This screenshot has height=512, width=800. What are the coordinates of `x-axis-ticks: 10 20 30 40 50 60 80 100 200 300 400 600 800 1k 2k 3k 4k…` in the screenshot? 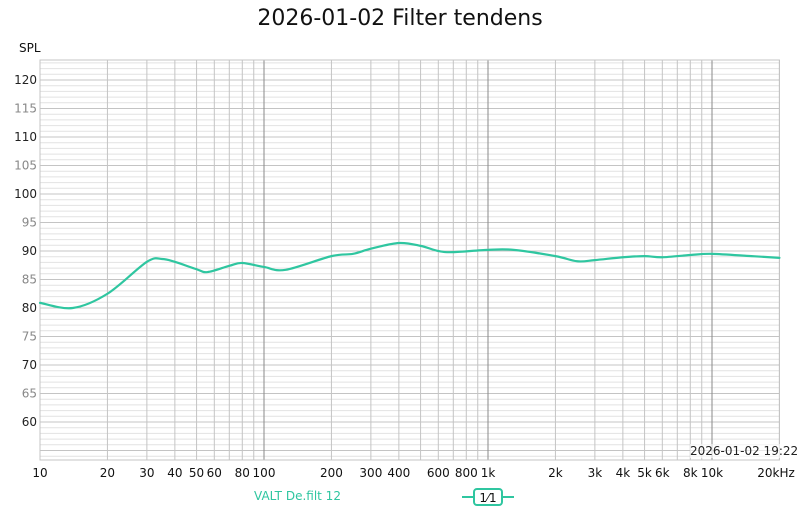 It's located at (413, 473).